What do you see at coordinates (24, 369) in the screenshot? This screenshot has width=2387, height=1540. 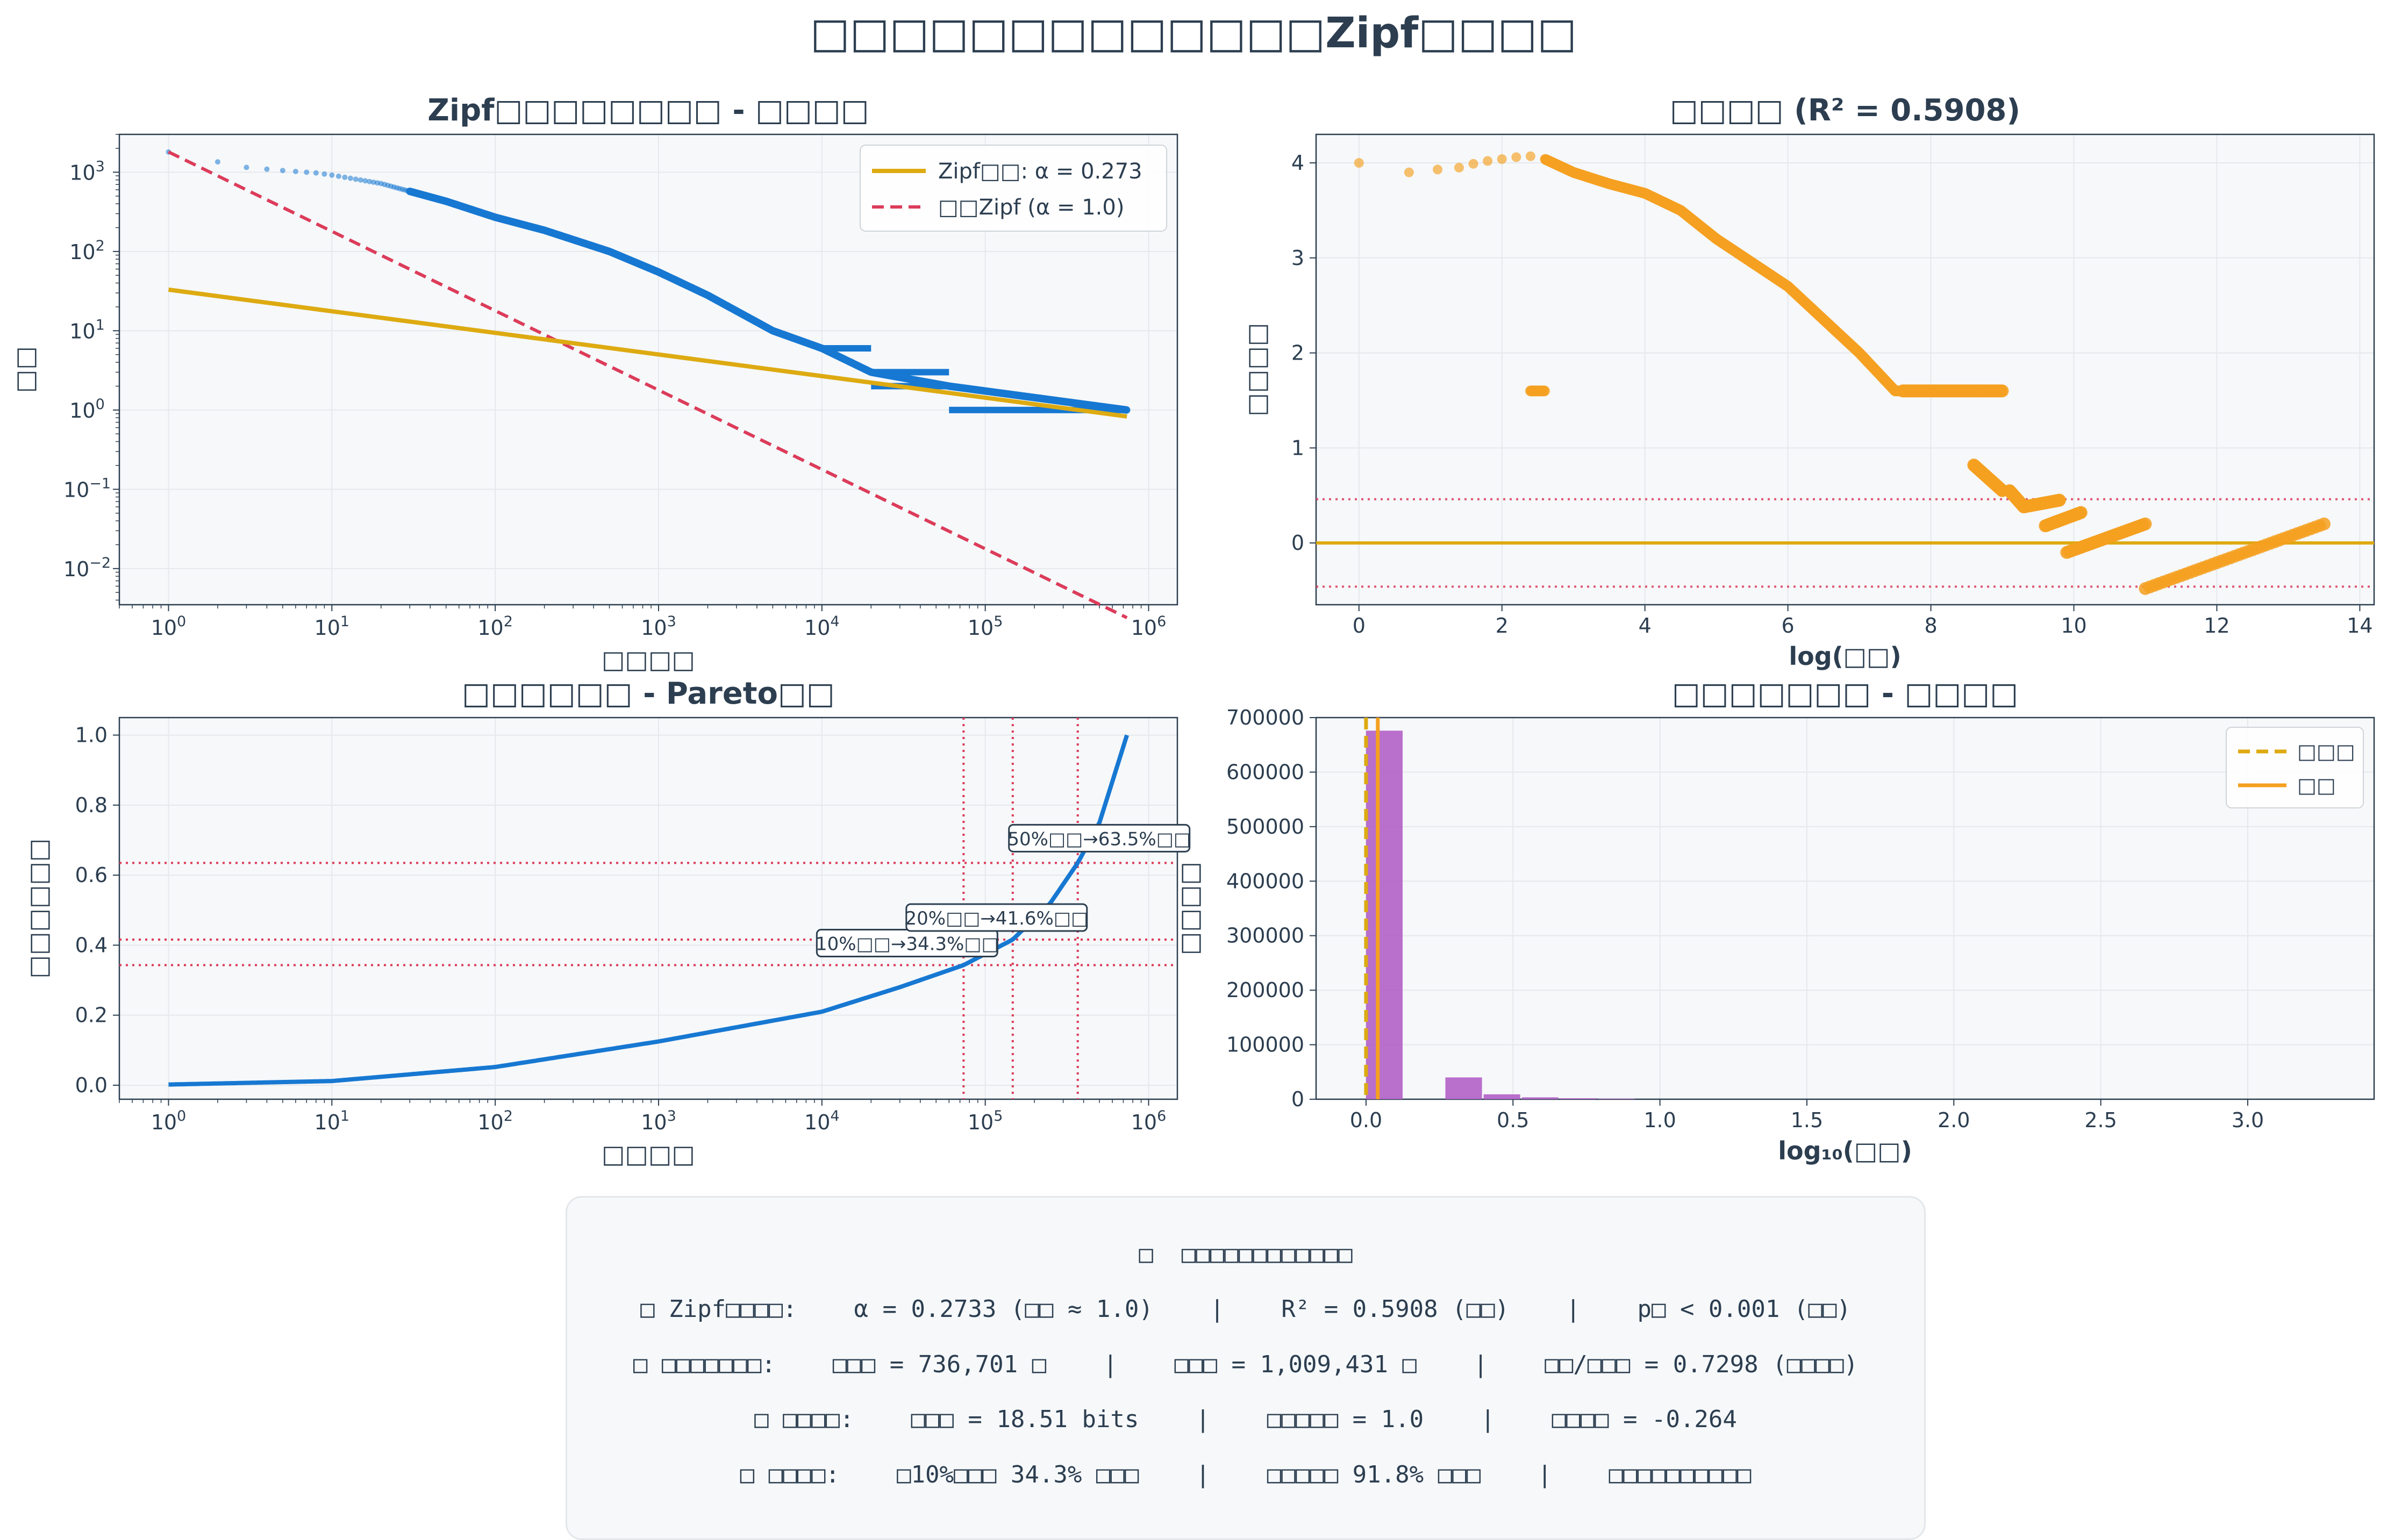 I see `zipf-ylabel: □□` at bounding box center [24, 369].